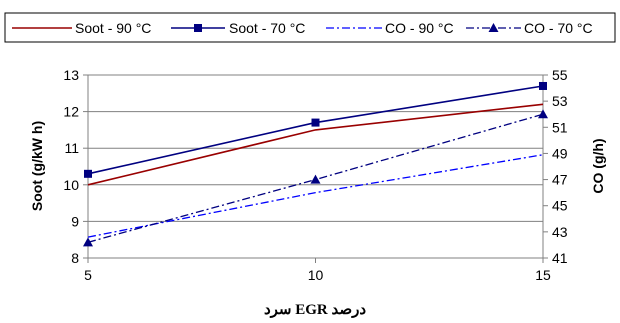  I want to click on left-y-axis: 8 9 10 11 12 13, so click(75, 166).